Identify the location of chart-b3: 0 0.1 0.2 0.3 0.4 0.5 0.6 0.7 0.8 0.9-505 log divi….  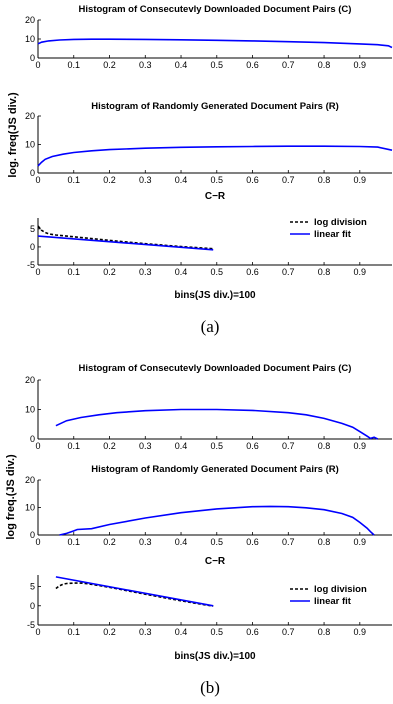
(209, 606).